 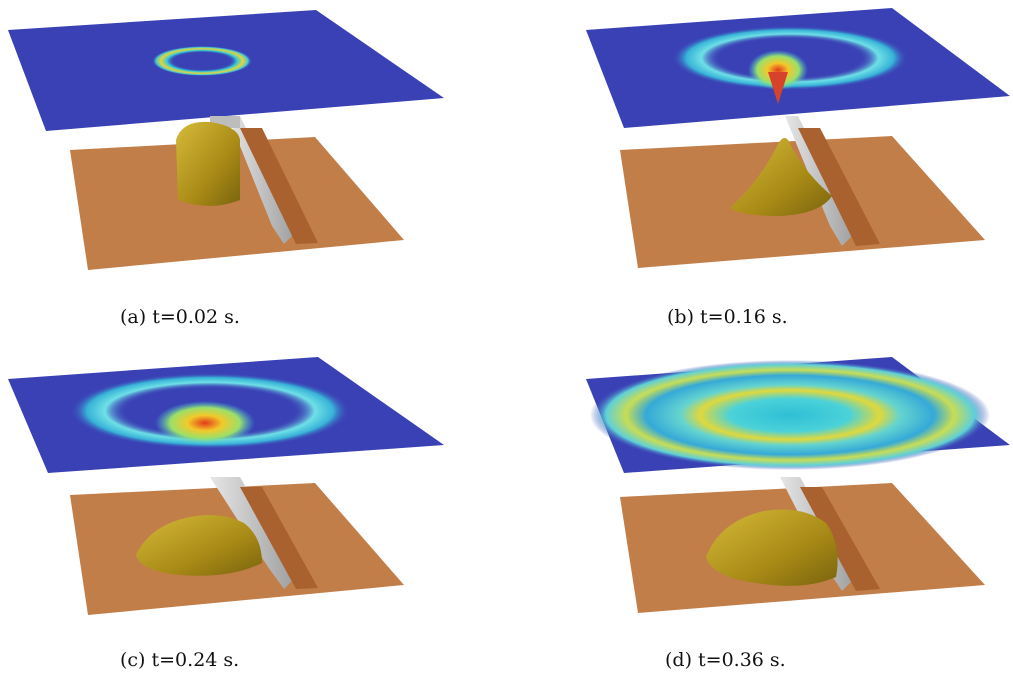 What do you see at coordinates (727, 317) in the screenshot?
I see `panel-b-caption: (b) t=0.16 s.` at bounding box center [727, 317].